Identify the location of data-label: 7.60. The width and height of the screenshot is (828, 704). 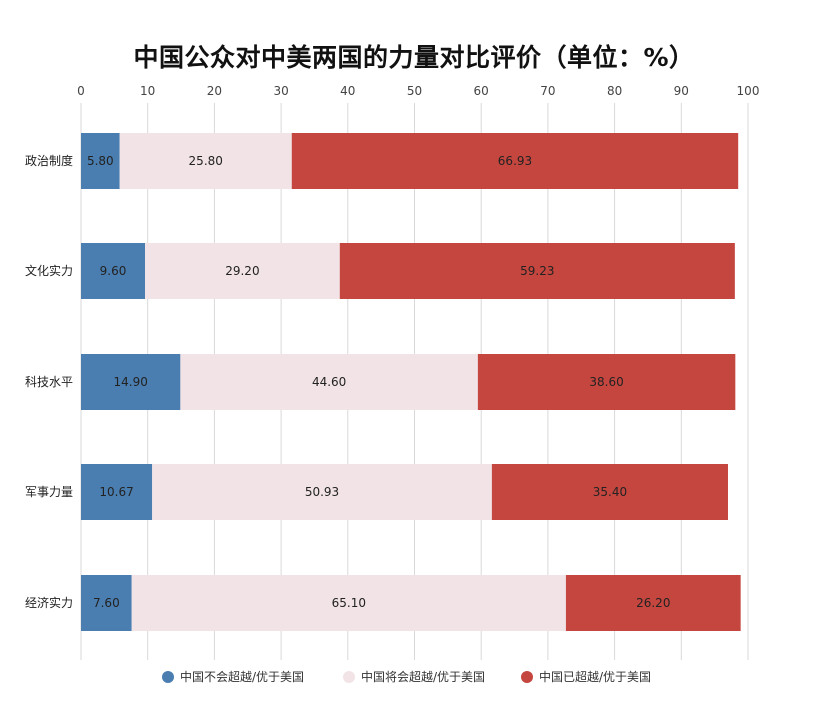
(106, 603).